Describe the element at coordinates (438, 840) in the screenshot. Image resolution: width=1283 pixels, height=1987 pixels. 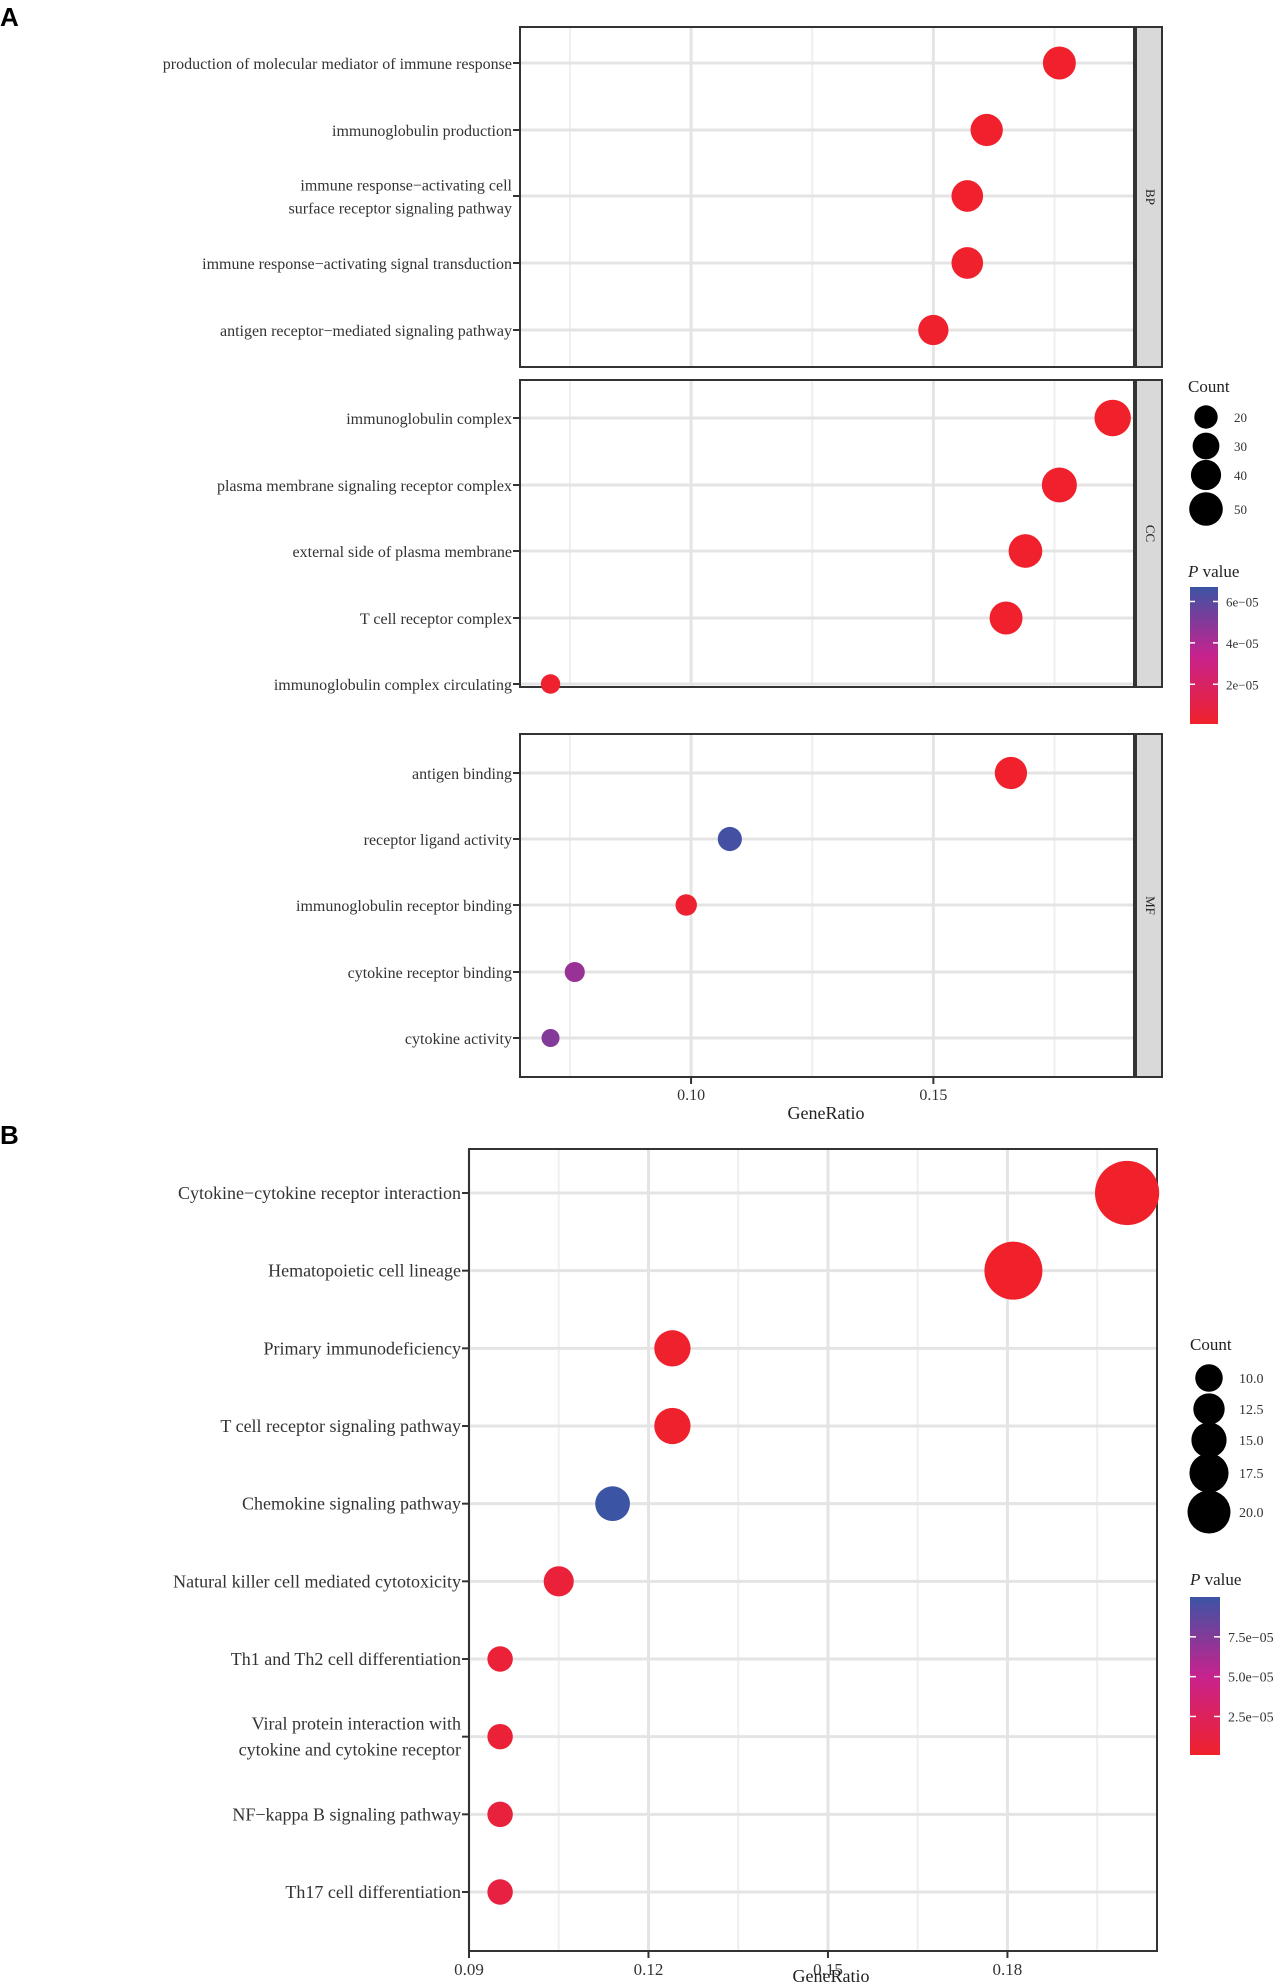
I see `panel-a-term-label: receptor ligand activity` at that location.